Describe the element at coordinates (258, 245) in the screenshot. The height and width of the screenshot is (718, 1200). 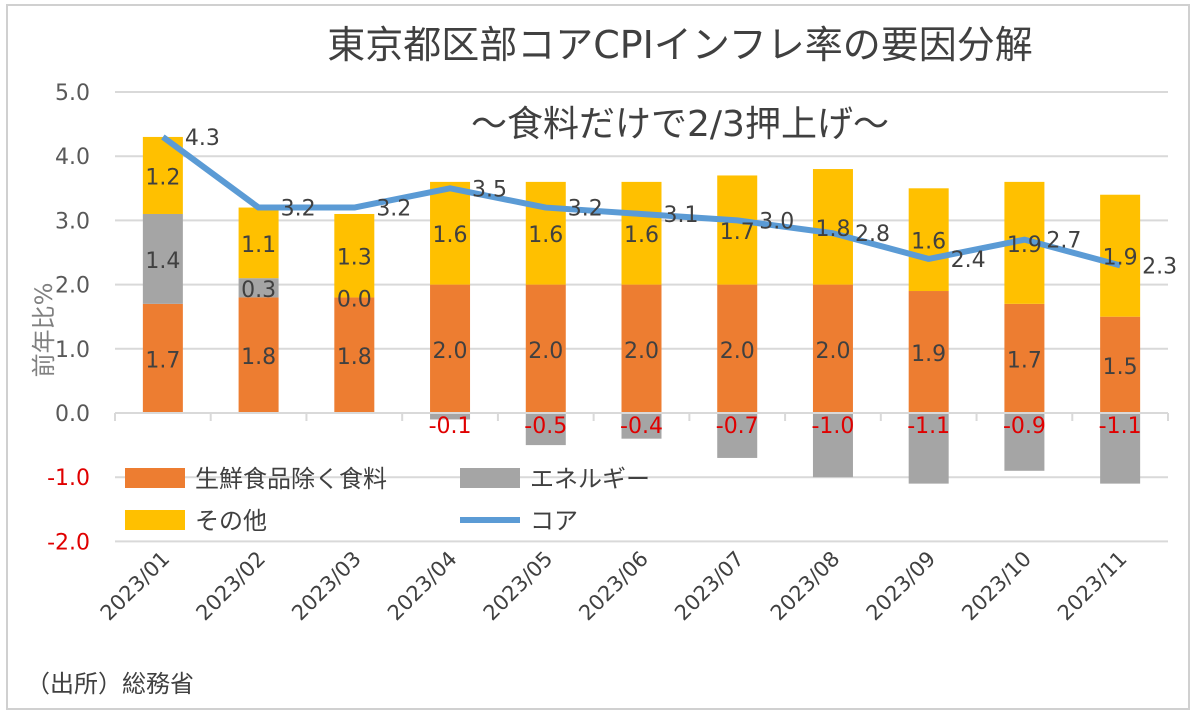
I see `data-label: 1.1` at that location.